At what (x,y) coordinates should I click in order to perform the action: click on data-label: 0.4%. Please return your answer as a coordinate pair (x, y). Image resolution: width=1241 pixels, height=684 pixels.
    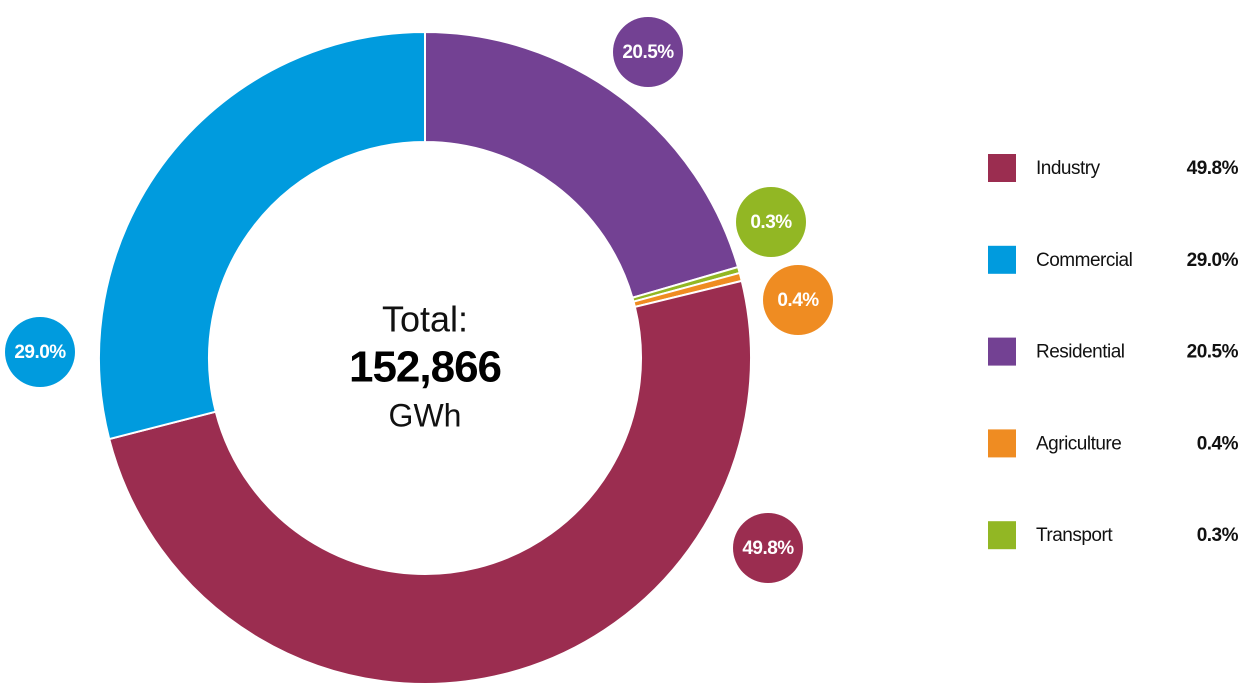
    Looking at the image, I should click on (798, 300).